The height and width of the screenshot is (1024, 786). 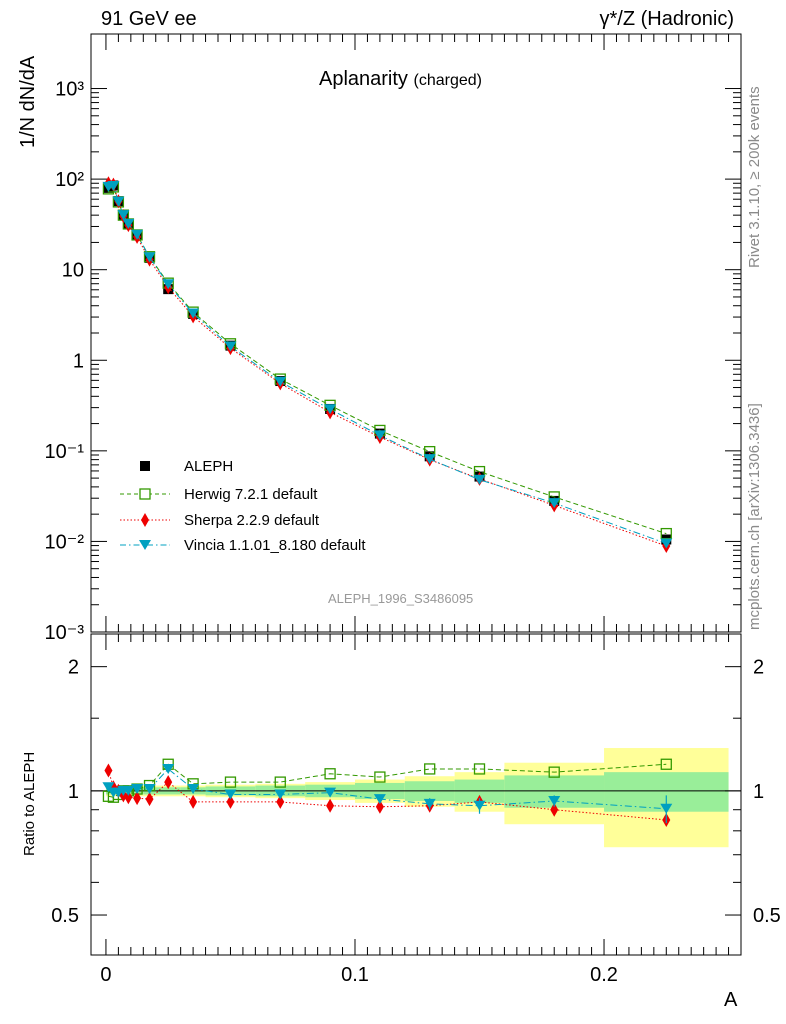 I want to click on legend-item-herwig: Herwig 7.2.1 default, so click(x=218, y=494).